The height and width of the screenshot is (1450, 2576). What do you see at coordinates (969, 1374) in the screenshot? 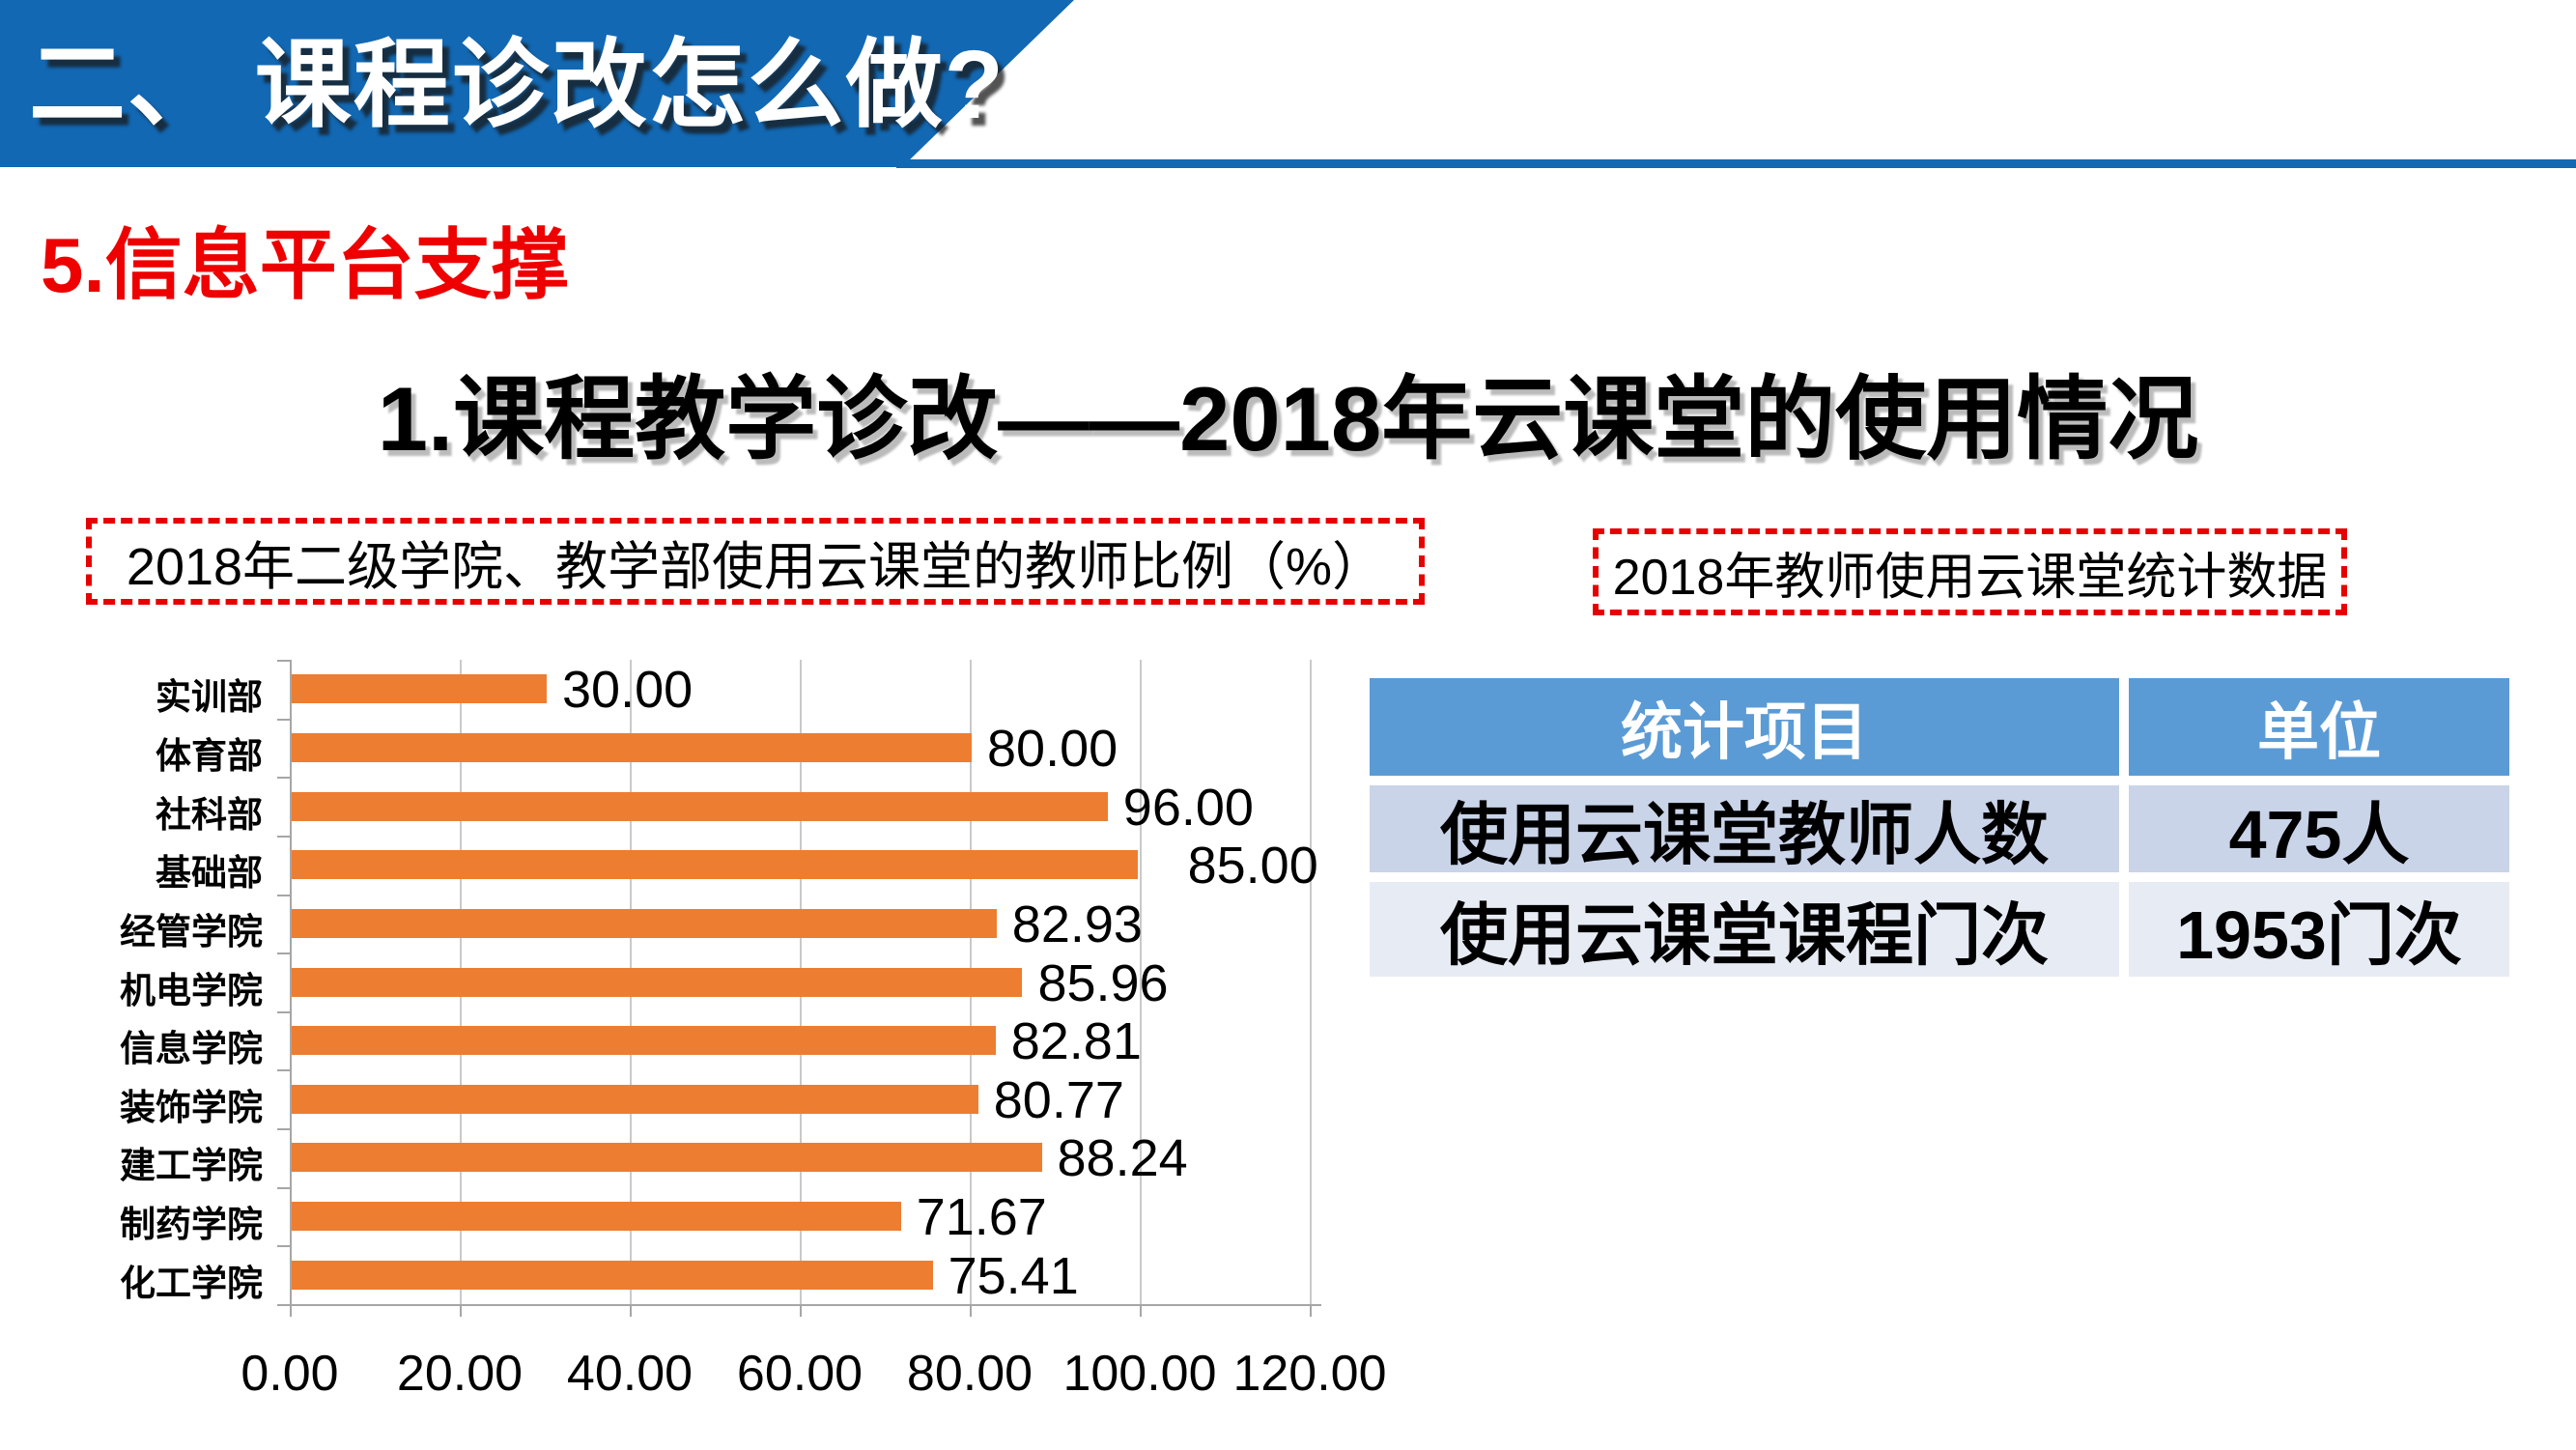
I see `x-tick-label: 80.00` at bounding box center [969, 1374].